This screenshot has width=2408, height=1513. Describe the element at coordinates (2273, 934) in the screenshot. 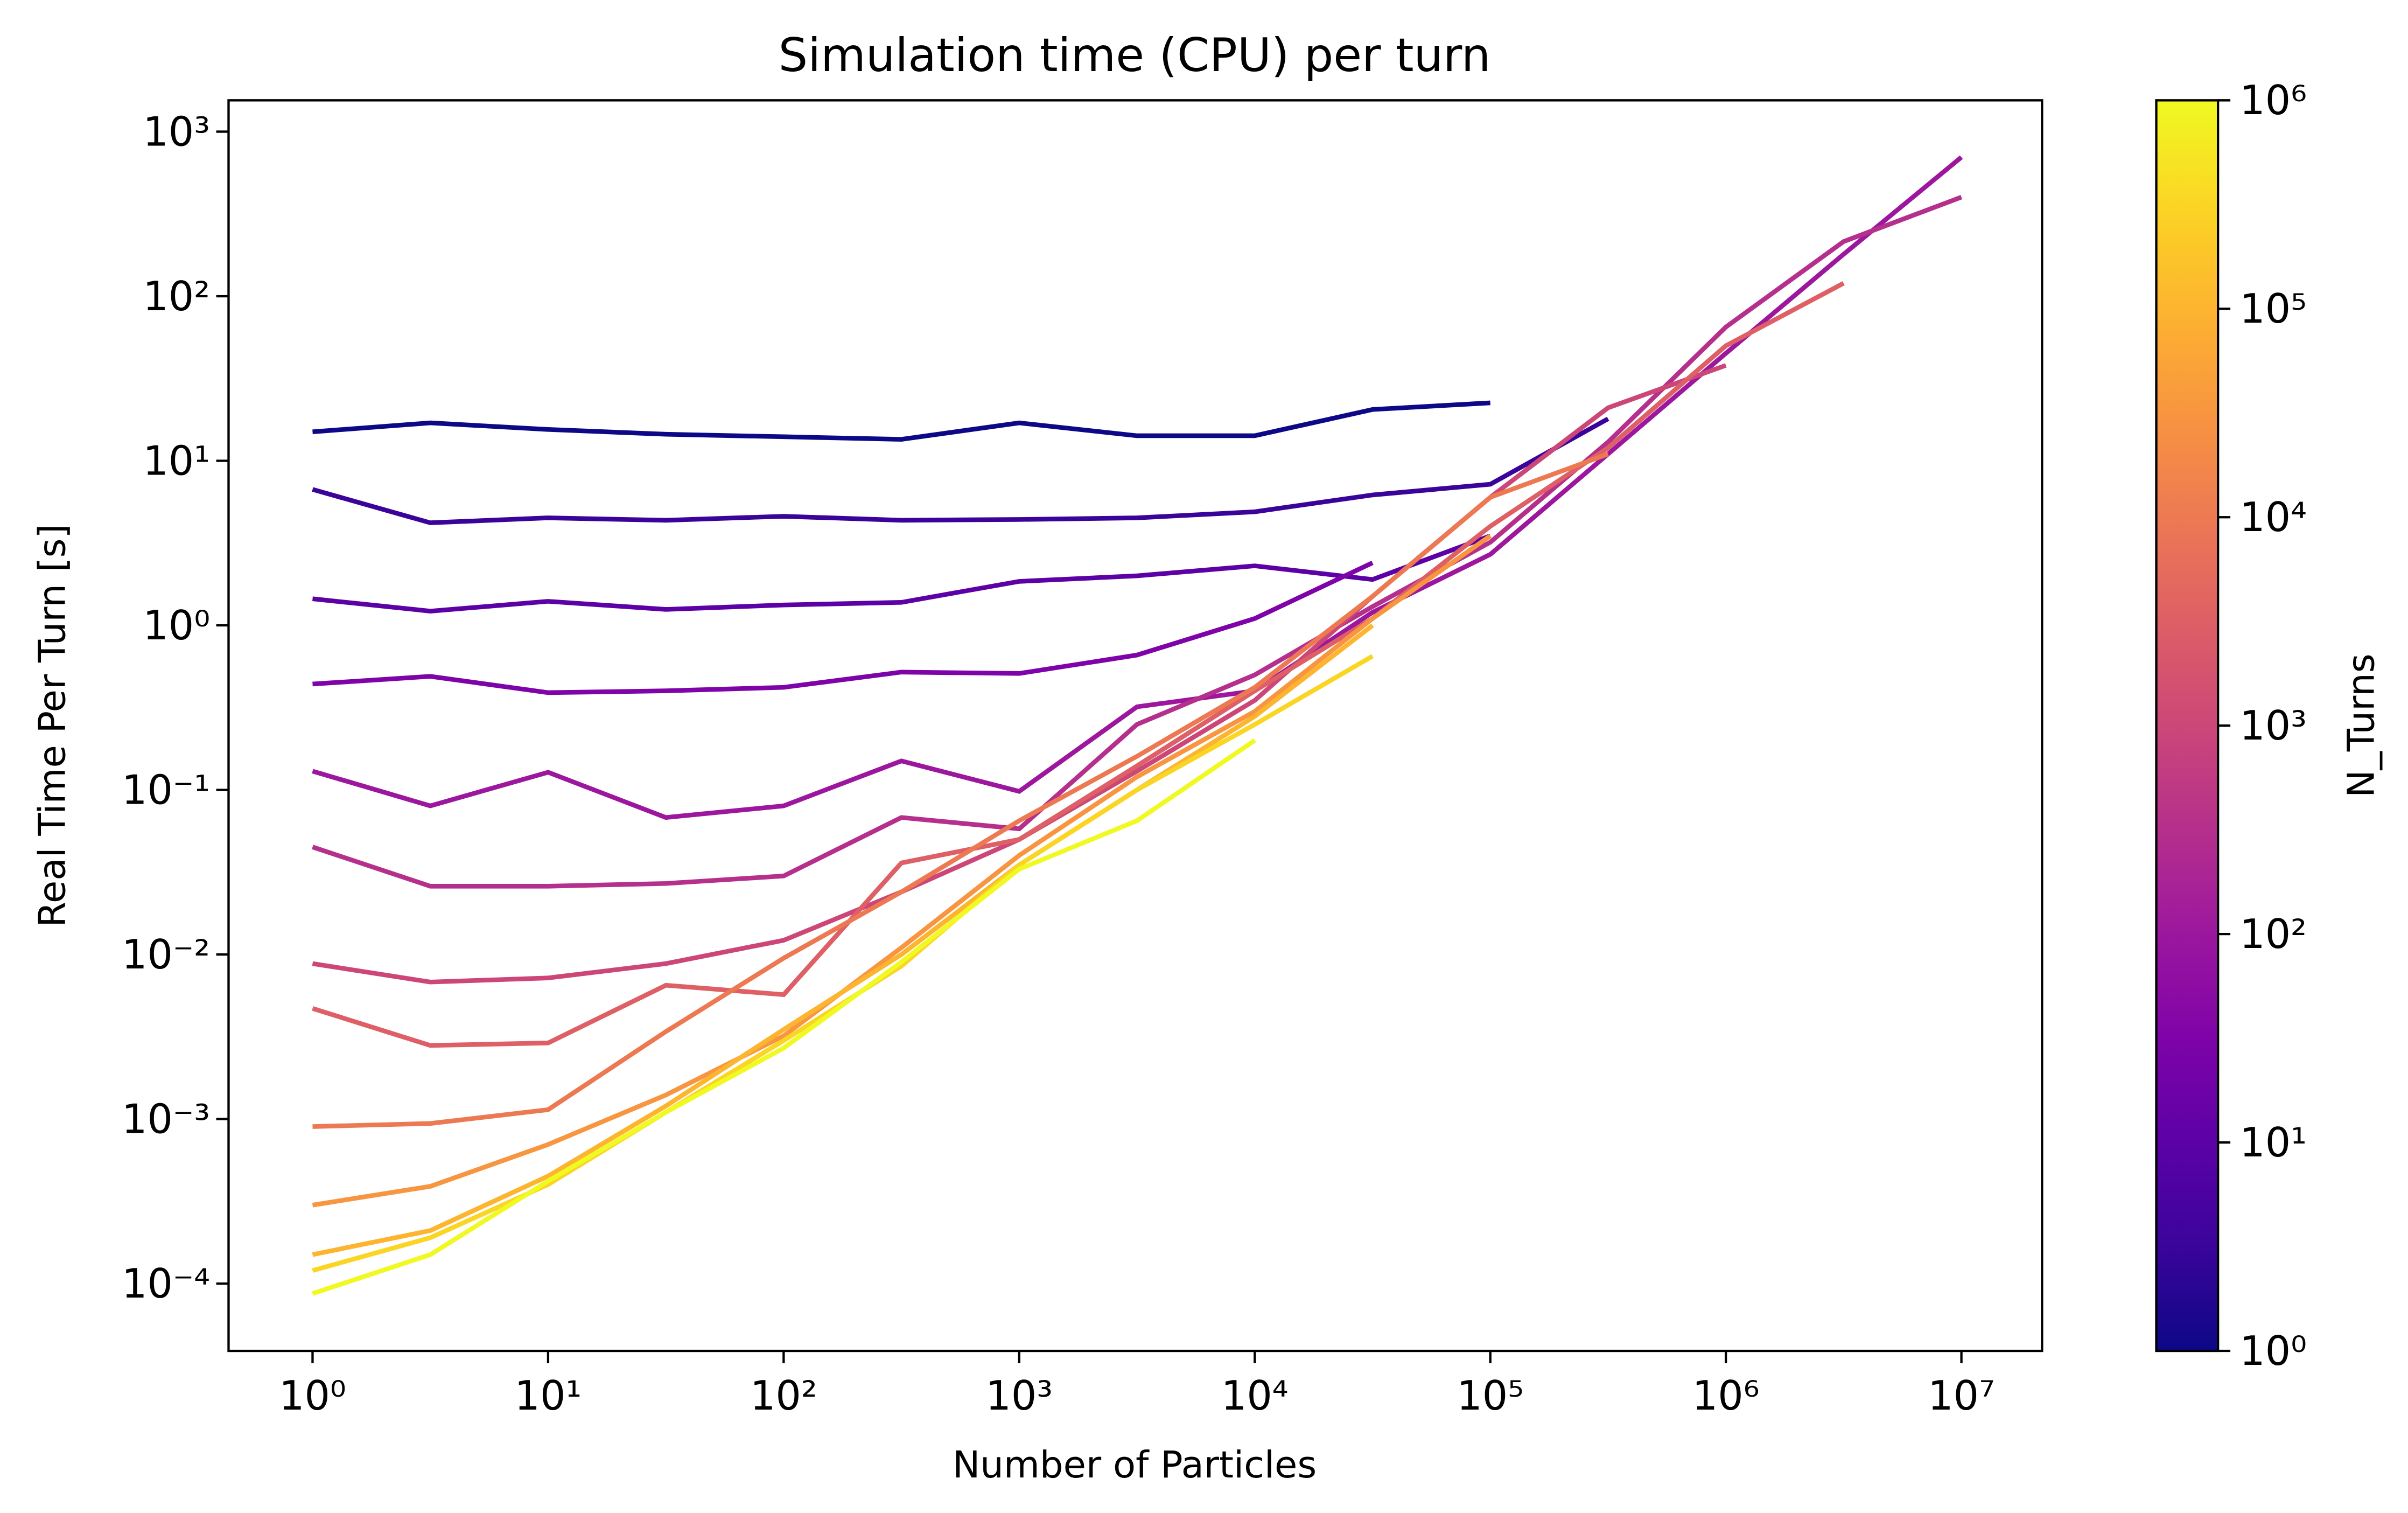

I see `colorbar-tick-label: 10²` at that location.